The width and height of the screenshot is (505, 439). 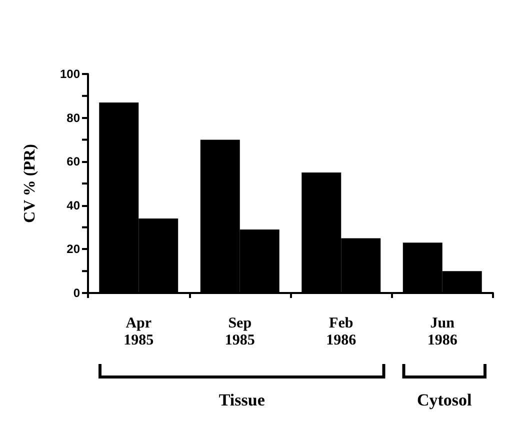 I want to click on x-tick-label: Apr 1985, so click(x=139, y=332).